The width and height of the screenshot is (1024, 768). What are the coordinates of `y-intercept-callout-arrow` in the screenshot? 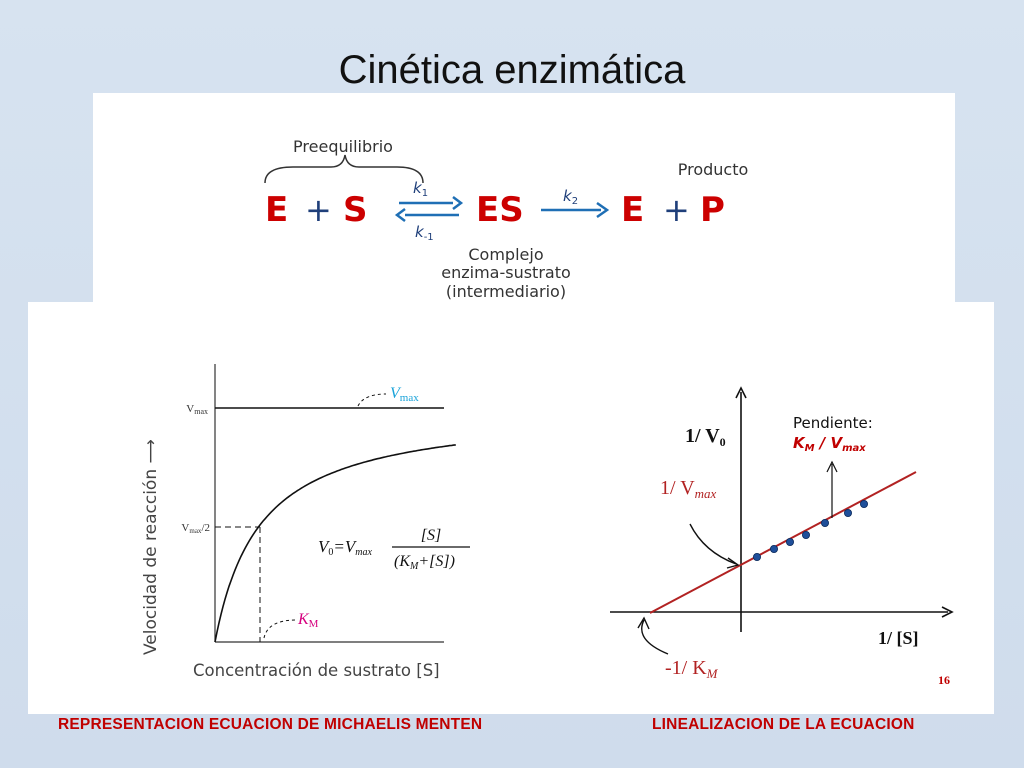 It's located at (713, 544).